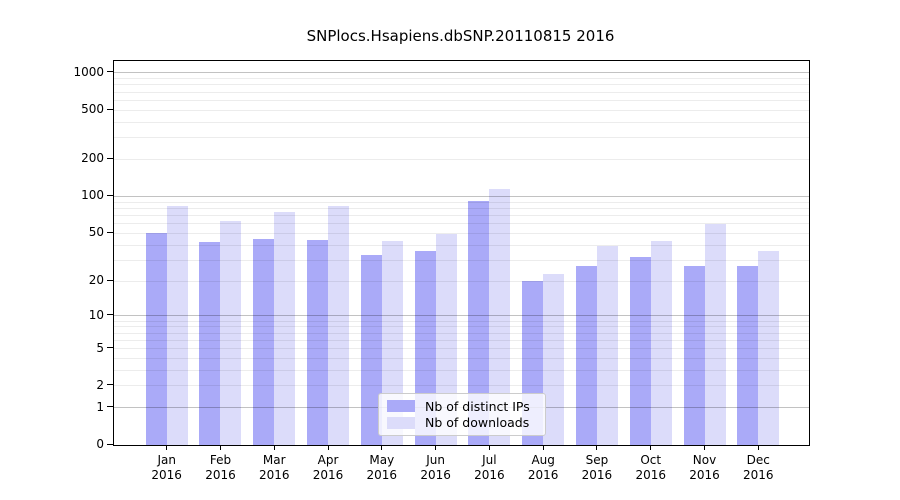 Image resolution: width=900 pixels, height=500 pixels. What do you see at coordinates (704, 467) in the screenshot?
I see `x-axis-tick-label: Nov 2016` at bounding box center [704, 467].